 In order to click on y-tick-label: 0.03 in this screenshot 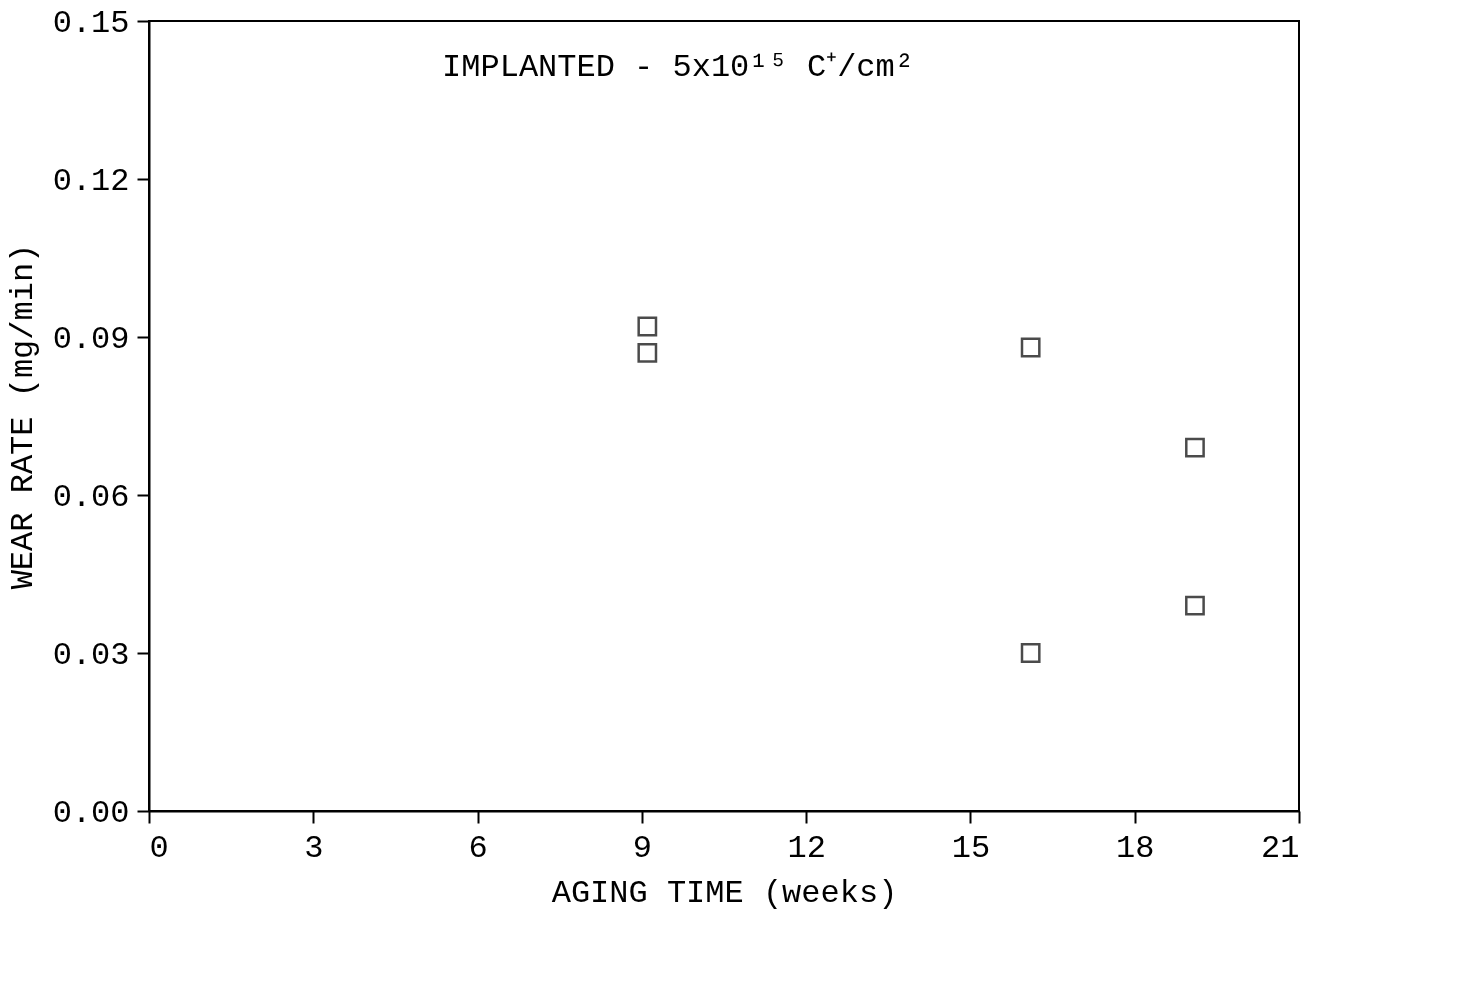, I will do `click(91, 655)`.